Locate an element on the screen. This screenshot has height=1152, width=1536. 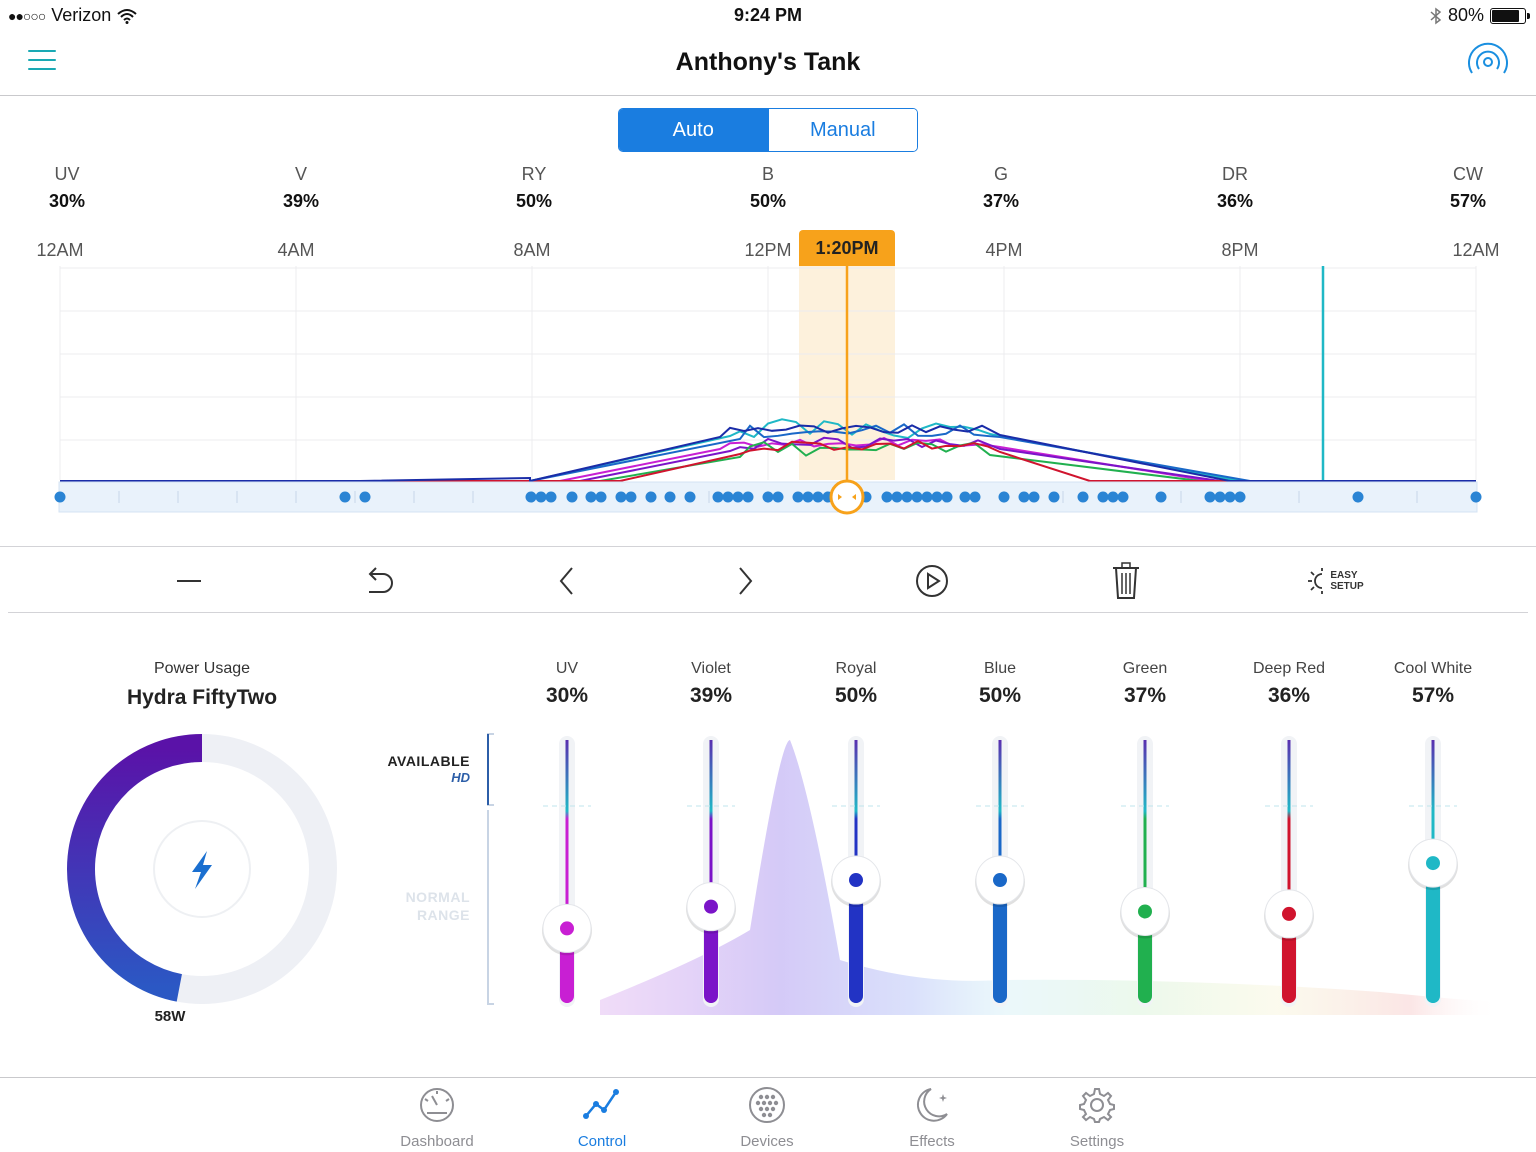
tab-effects: Effects is located at coordinates (932, 1118).